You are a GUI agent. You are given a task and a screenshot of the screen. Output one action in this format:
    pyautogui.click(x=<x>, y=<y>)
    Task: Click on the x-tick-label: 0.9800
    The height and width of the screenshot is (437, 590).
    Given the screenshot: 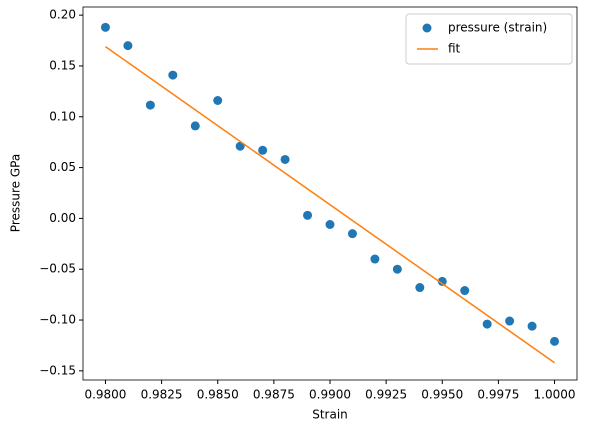 What is the action you would take?
    pyautogui.click(x=105, y=395)
    